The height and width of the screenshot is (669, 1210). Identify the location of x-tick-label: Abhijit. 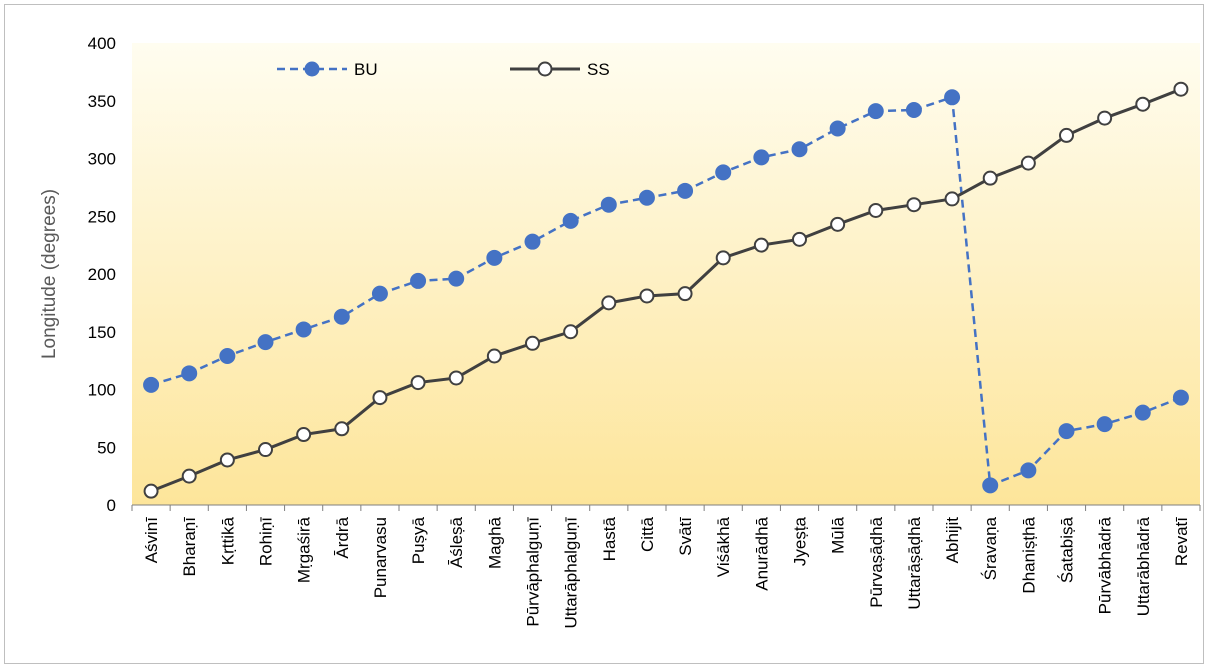
(952, 540).